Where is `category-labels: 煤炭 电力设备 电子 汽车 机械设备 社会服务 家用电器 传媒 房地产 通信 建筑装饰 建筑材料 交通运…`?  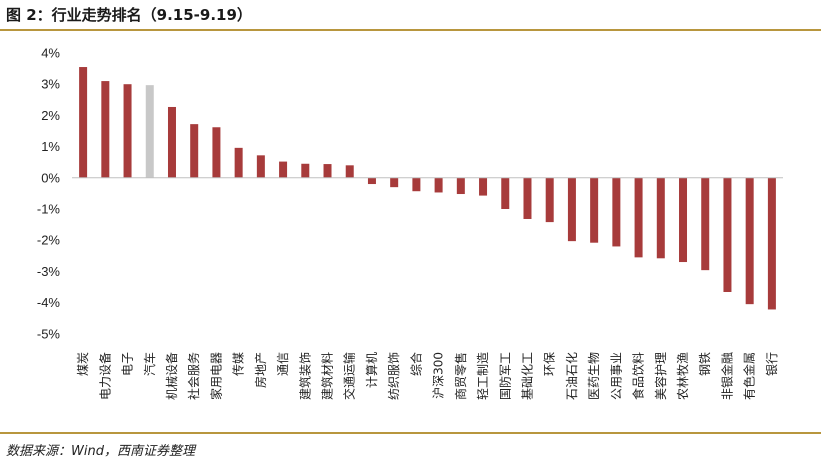
category-labels: 煤炭 电力设备 电子 汽车 机械设备 社会服务 家用电器 传媒 房地产 通信 建筑装饰 建筑材料 交通运… is located at coordinates (427, 376).